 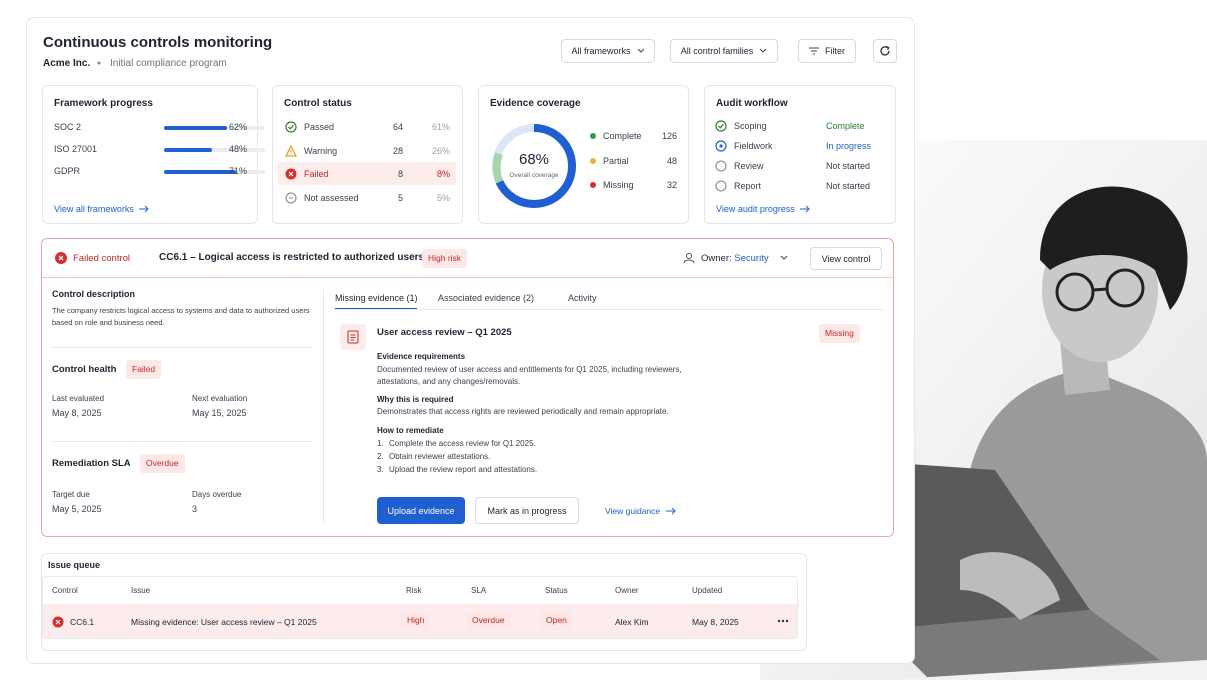 I want to click on upload-button: Upload evidence, so click(x=421, y=510).